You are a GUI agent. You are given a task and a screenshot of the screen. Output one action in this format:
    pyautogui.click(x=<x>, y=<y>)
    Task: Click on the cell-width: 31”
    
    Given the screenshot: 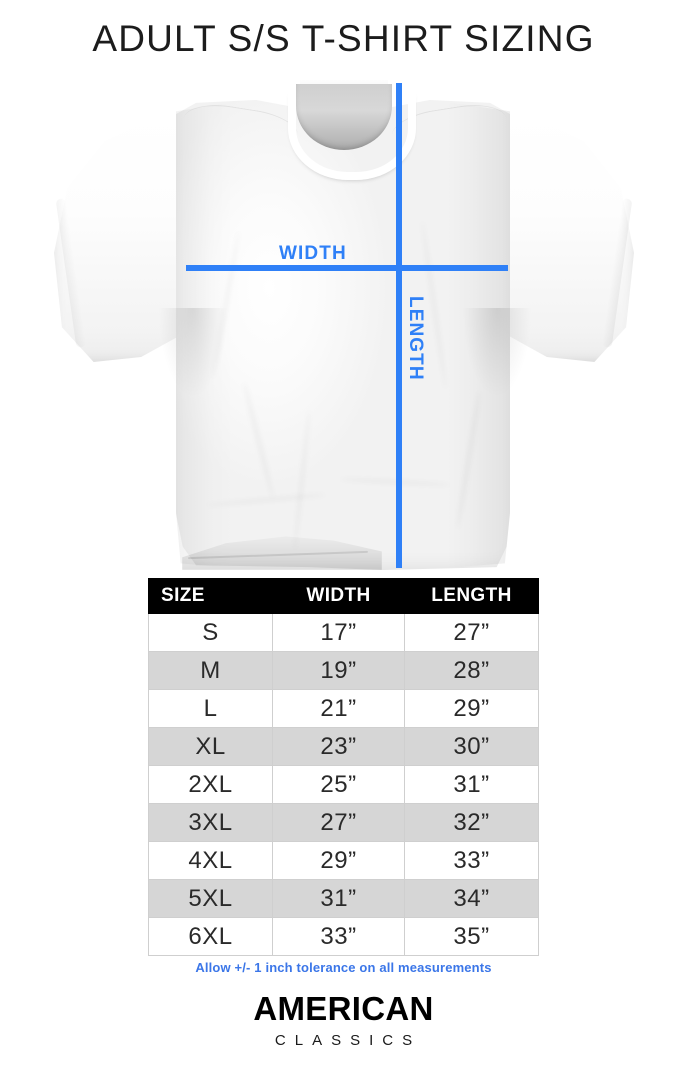 What is the action you would take?
    pyautogui.click(x=338, y=898)
    